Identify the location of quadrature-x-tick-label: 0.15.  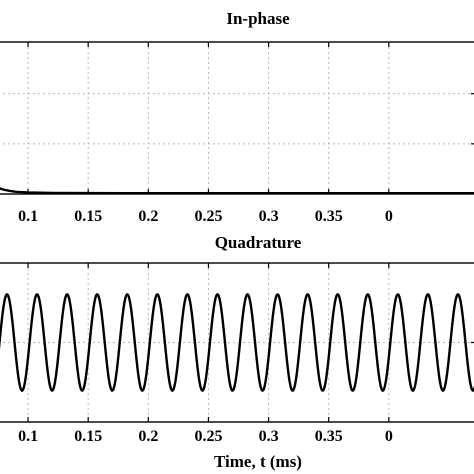
(88, 436).